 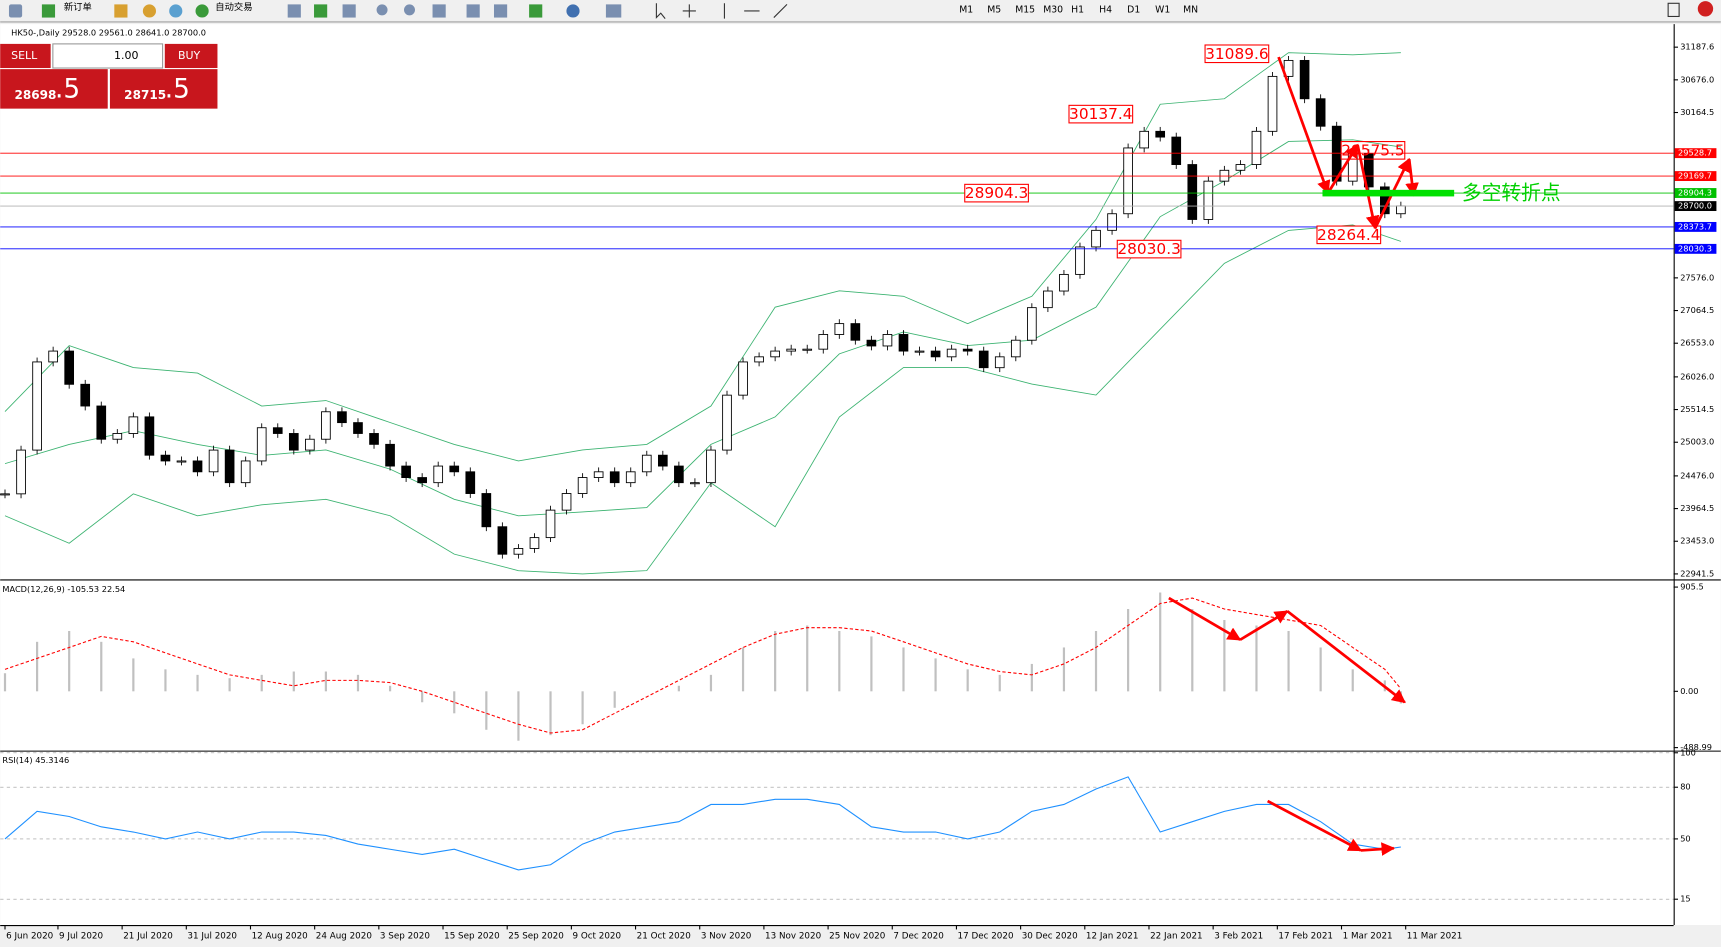 What do you see at coordinates (1695, 193) in the screenshot?
I see `level-label: 28904.3` at bounding box center [1695, 193].